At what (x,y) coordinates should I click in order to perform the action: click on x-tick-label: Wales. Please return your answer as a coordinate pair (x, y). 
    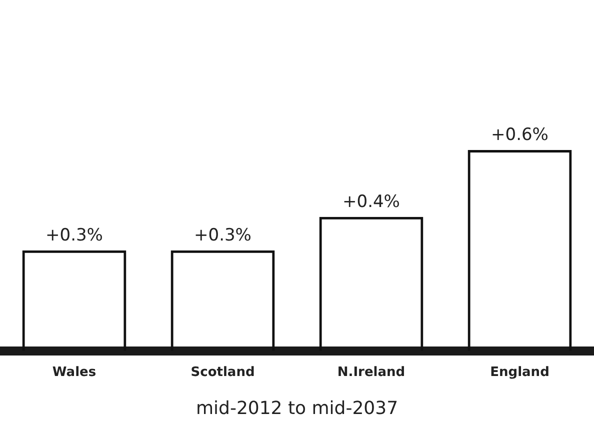
    Looking at the image, I should click on (74, 372).